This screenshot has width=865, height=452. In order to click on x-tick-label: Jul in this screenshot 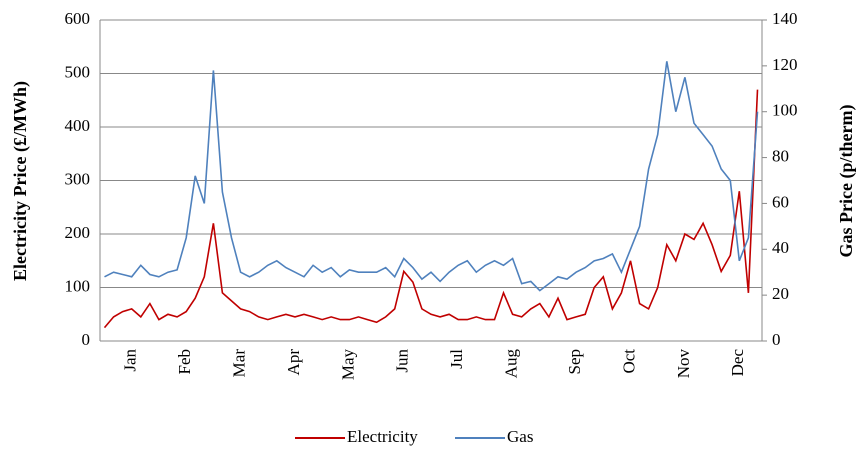, I will do `click(456, 359)`.